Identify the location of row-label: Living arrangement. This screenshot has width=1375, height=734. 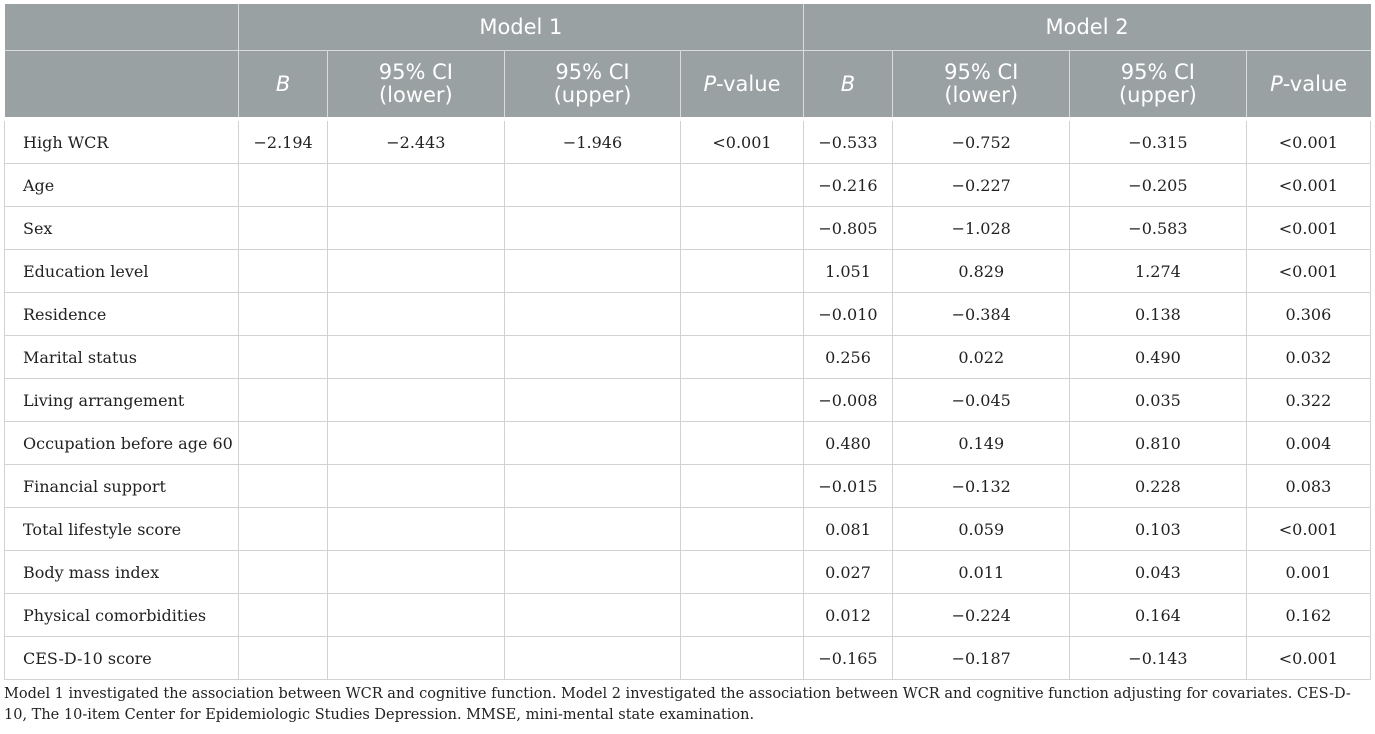
(121, 400).